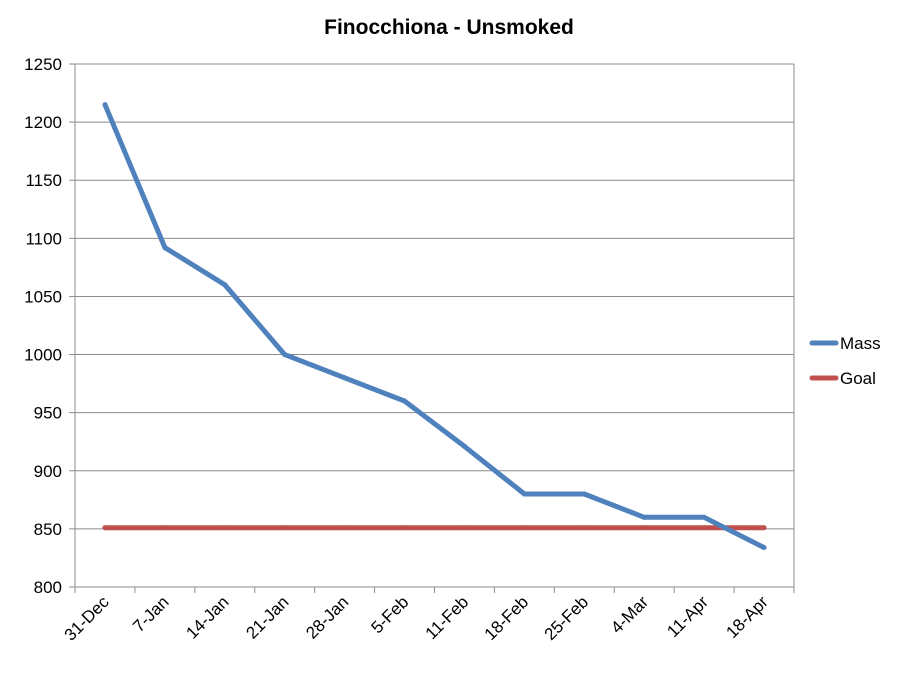  Describe the element at coordinates (48, 587) in the screenshot. I see `y-tick-label: 800` at that location.